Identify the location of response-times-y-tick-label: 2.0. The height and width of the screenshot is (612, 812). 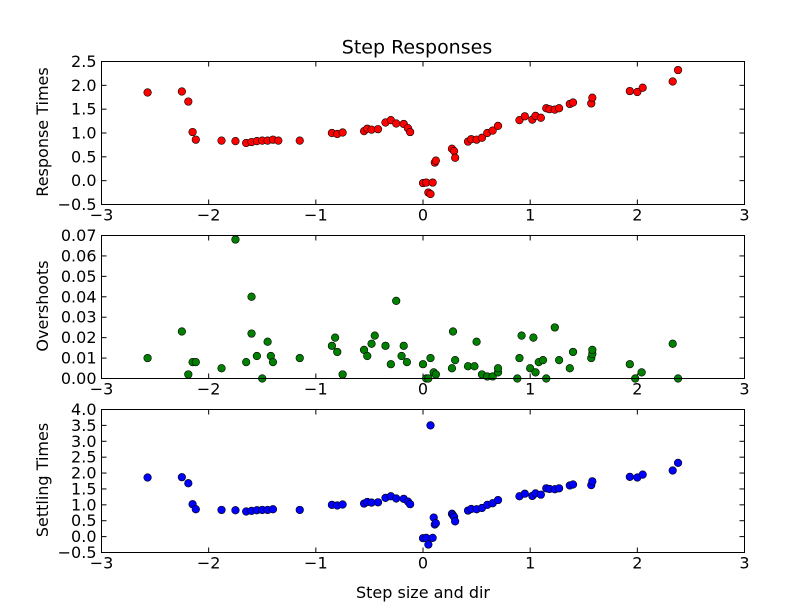
(83, 85).